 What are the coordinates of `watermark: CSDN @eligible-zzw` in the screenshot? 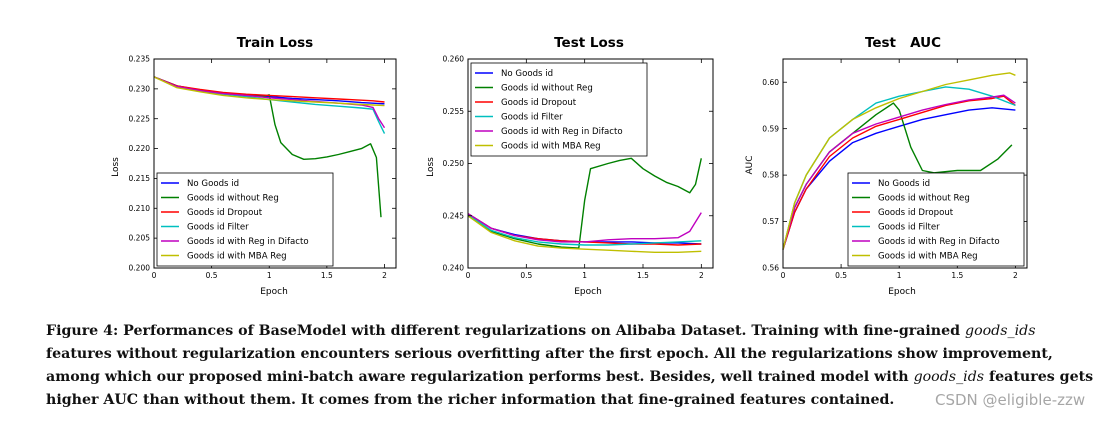 It's located at (1010, 400).